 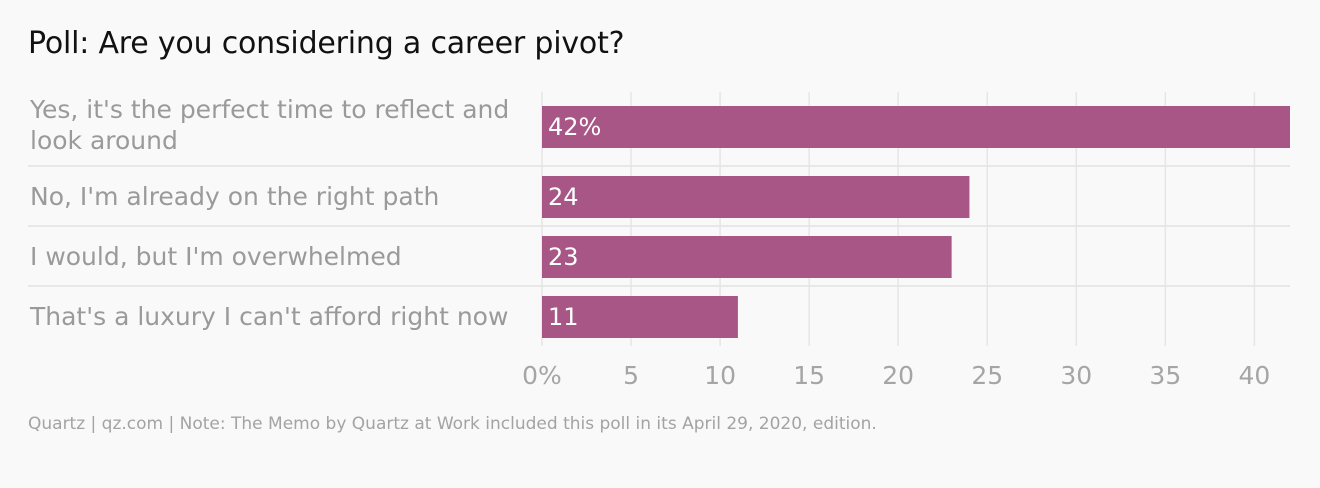 I want to click on category-label: I would, but I'm overwhelmed, so click(x=216, y=256).